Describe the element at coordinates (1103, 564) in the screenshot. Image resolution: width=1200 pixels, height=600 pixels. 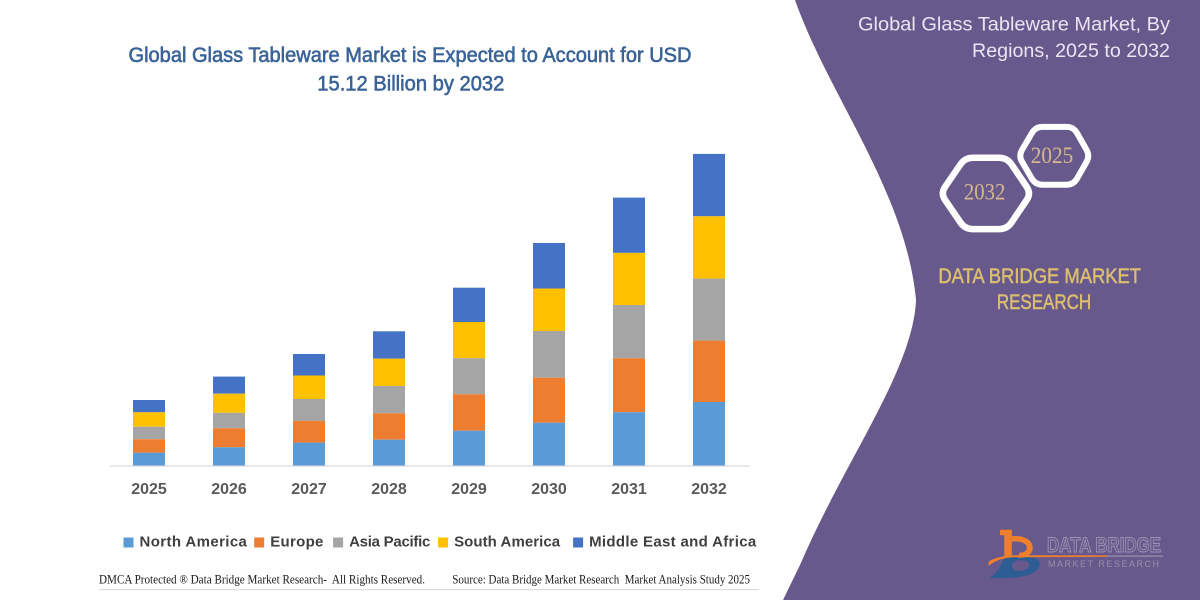
I see `svg-text: MARKET RESEARCH` at that location.